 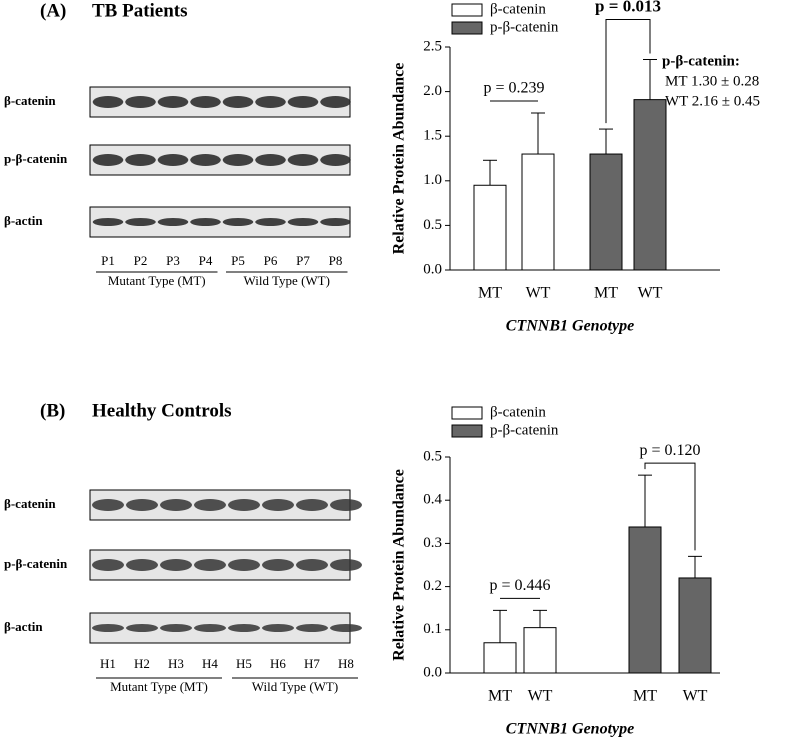 I want to click on lane-label: H3, so click(x=176, y=663).